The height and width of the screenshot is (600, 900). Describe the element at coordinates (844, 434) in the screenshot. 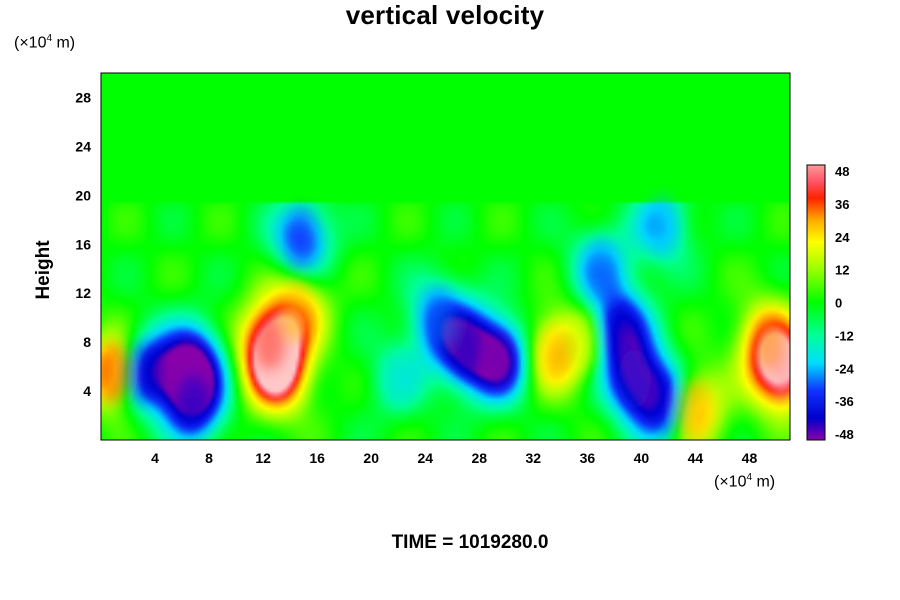

I see `colorbar-tick-label: -48` at that location.